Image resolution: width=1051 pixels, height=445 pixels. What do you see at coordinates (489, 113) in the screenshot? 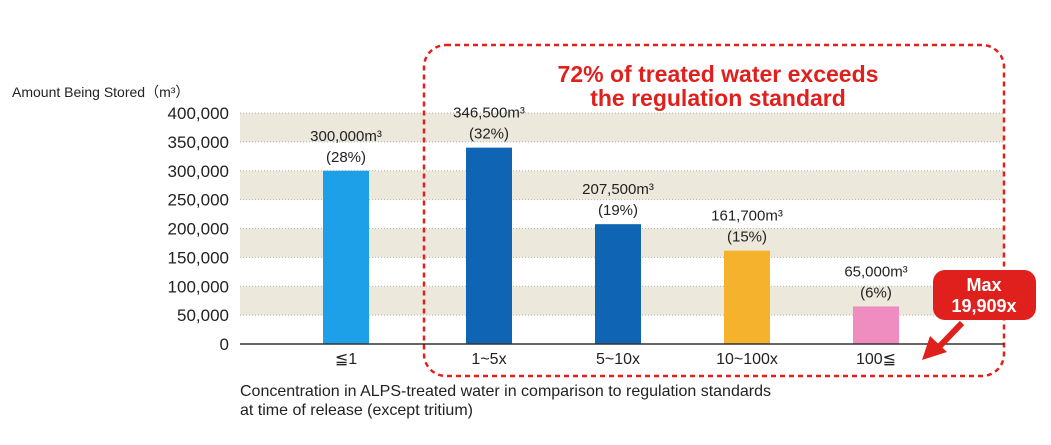
I see `bar-value-label: 346,500m³` at bounding box center [489, 113].